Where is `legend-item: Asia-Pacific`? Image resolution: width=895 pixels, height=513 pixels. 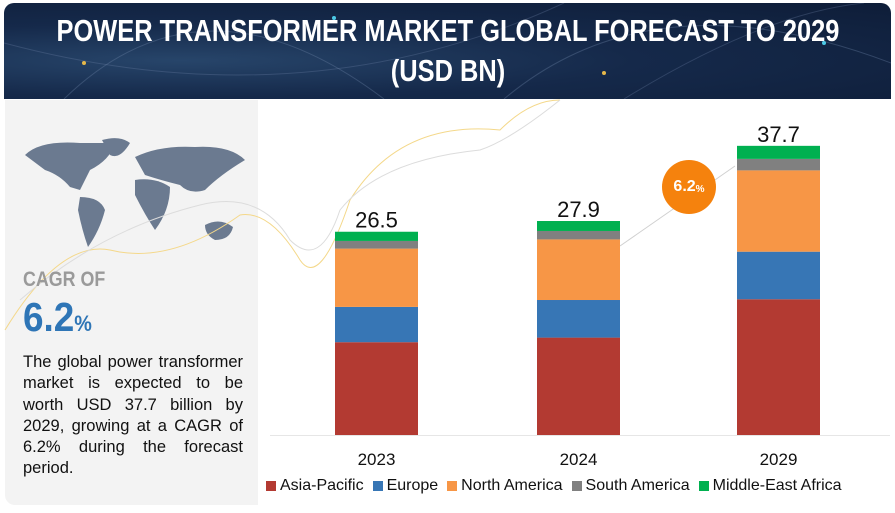
legend-item: Asia-Pacific is located at coordinates (315, 486).